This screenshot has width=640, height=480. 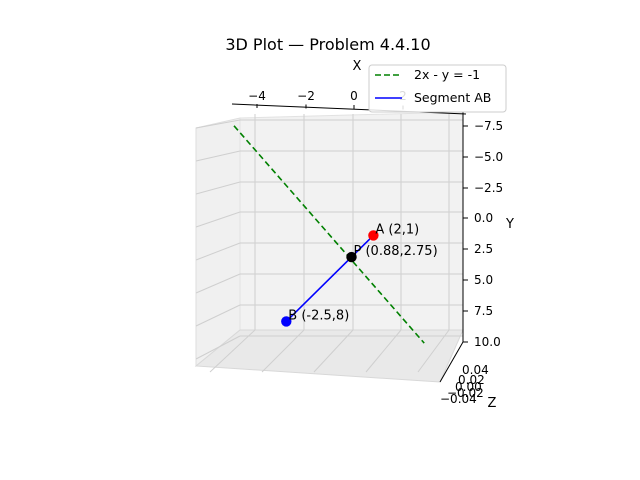 What do you see at coordinates (318, 315) in the screenshot?
I see `point-label: B (-2.5,8)` at bounding box center [318, 315].